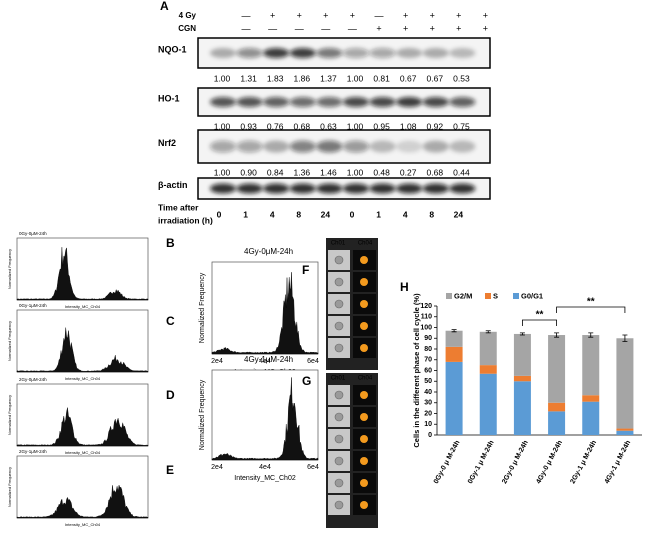  What do you see at coordinates (275, 172) in the screenshot?
I see `blot-quantity: 0.84` at bounding box center [275, 172].